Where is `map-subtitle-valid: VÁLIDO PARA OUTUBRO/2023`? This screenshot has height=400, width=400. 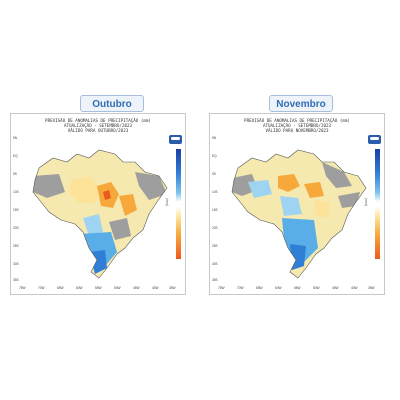 map-subtitle-valid: VÁLIDO PARA OUTUBRO/2023 is located at coordinates (98, 130).